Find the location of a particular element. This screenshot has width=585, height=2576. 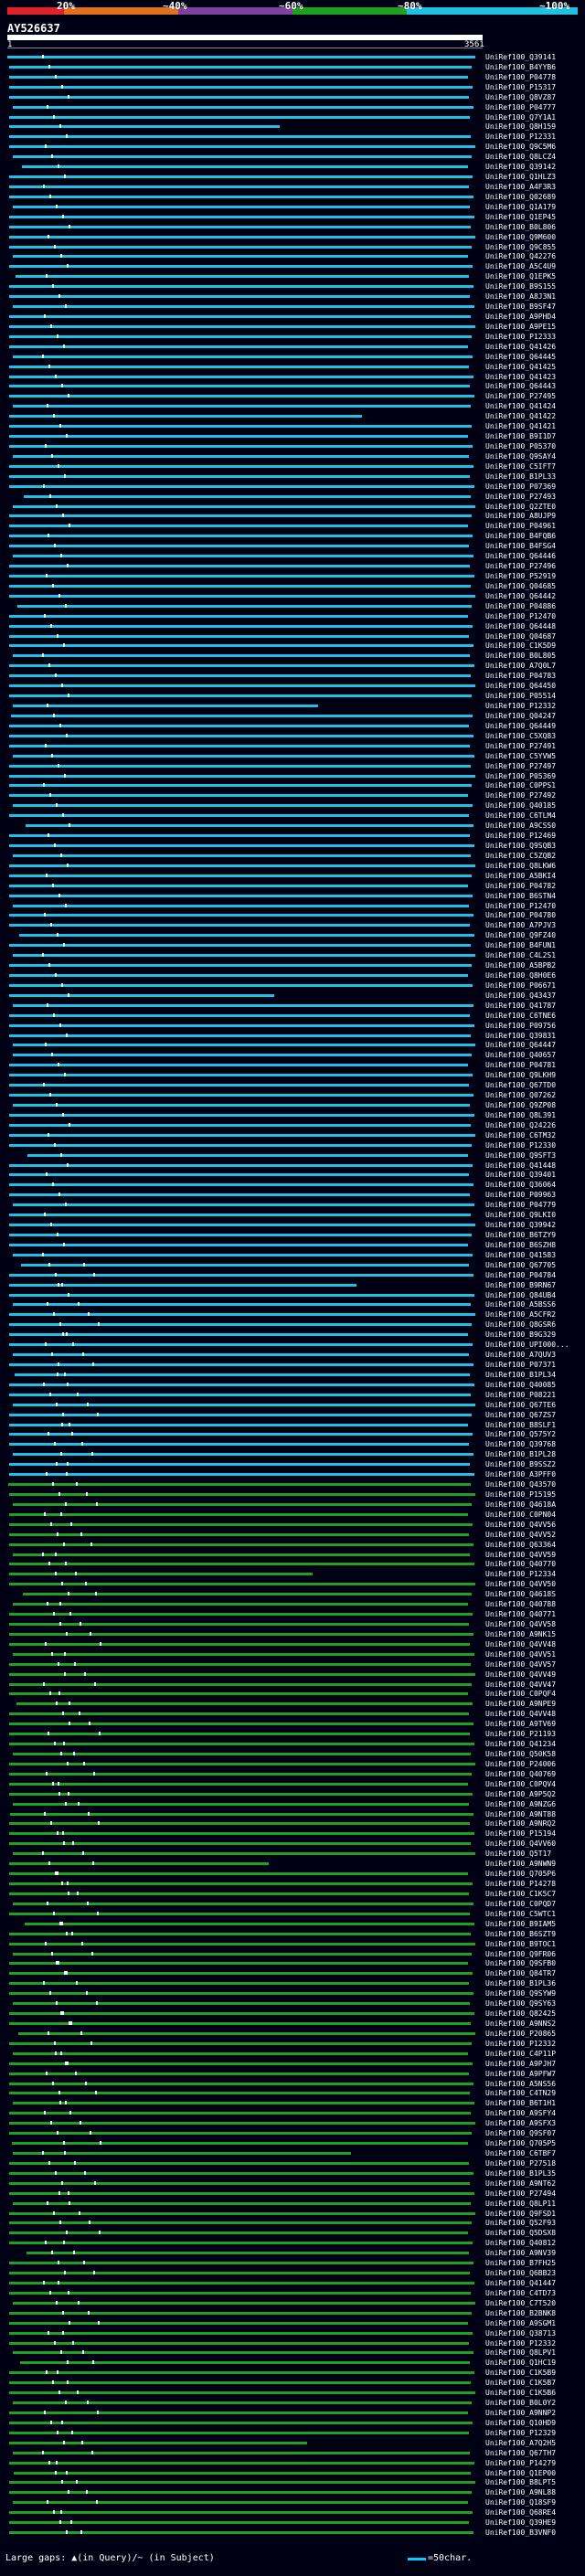

hit-name: UniRef100_Q40769 is located at coordinates (521, 1773).